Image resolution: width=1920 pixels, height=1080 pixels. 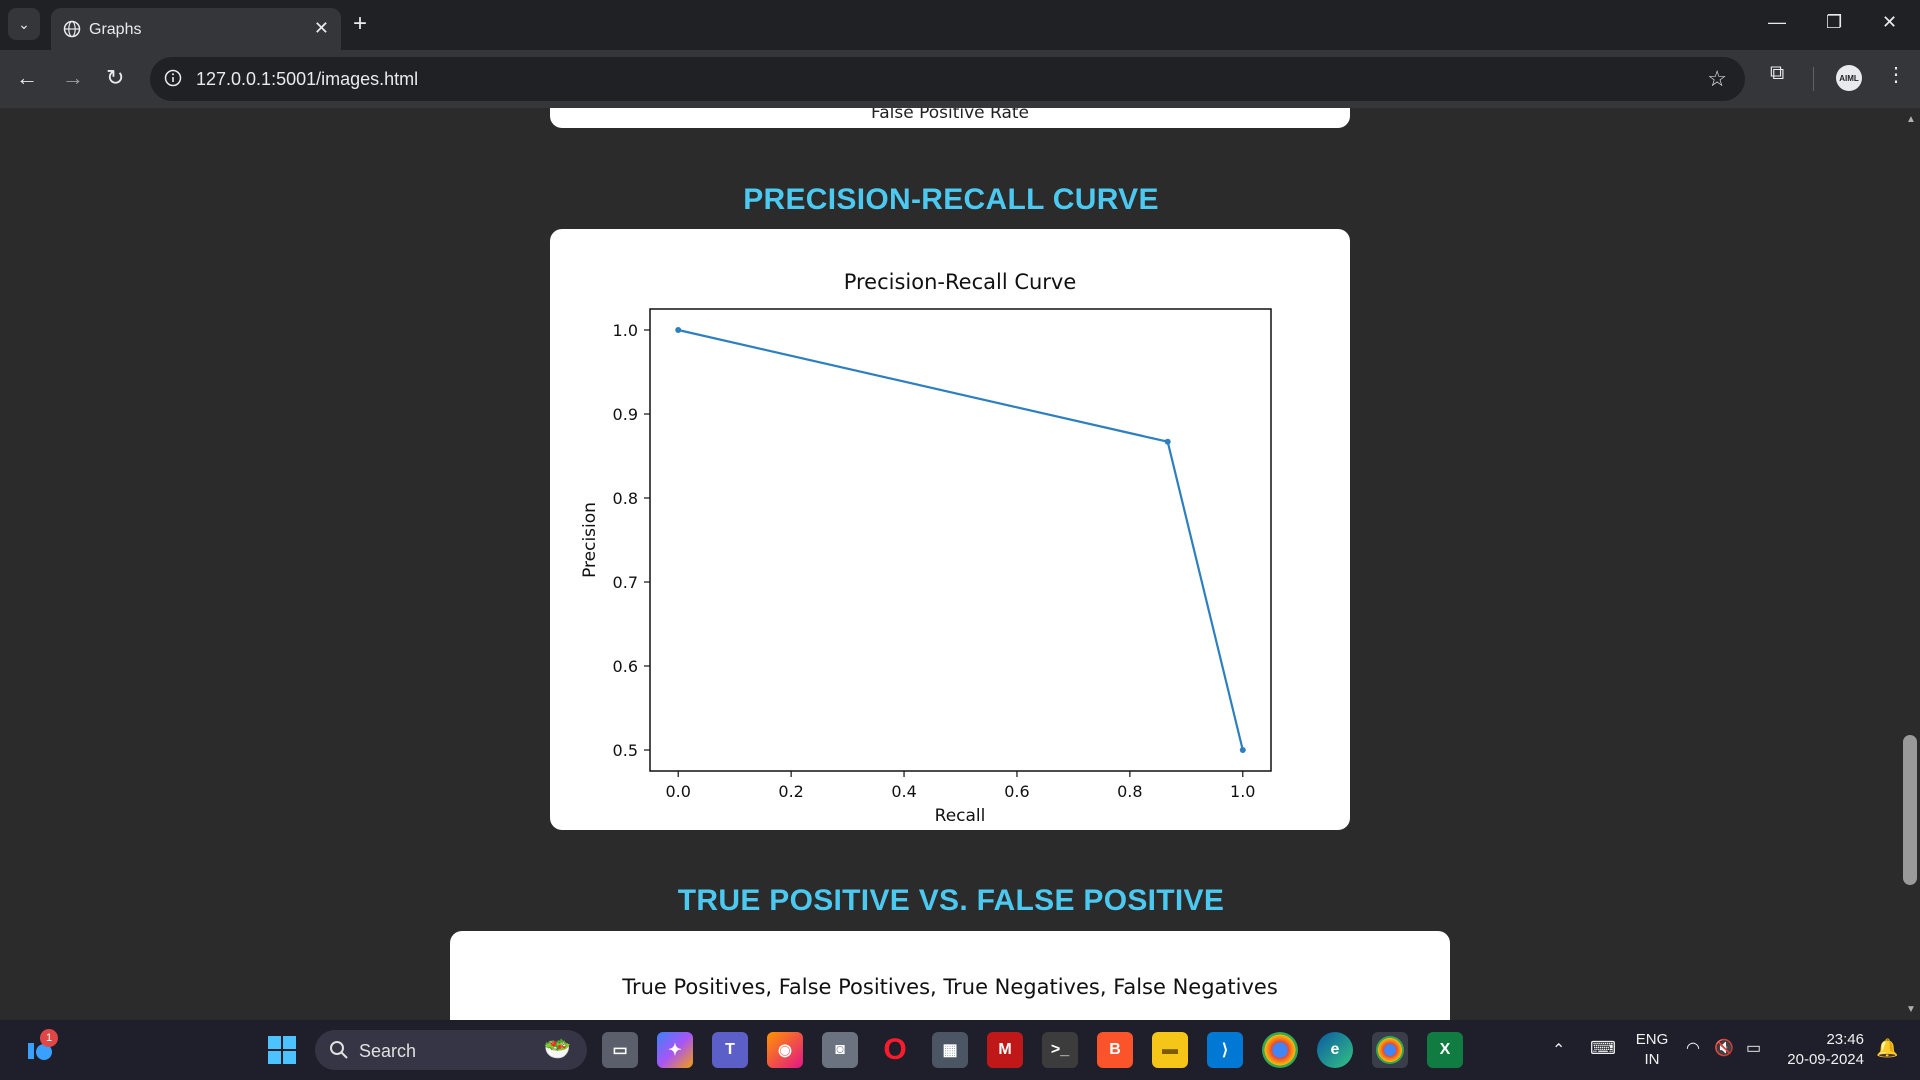 I want to click on scroll-down-arrow-icon: ▼, so click(x=1911, y=1009).